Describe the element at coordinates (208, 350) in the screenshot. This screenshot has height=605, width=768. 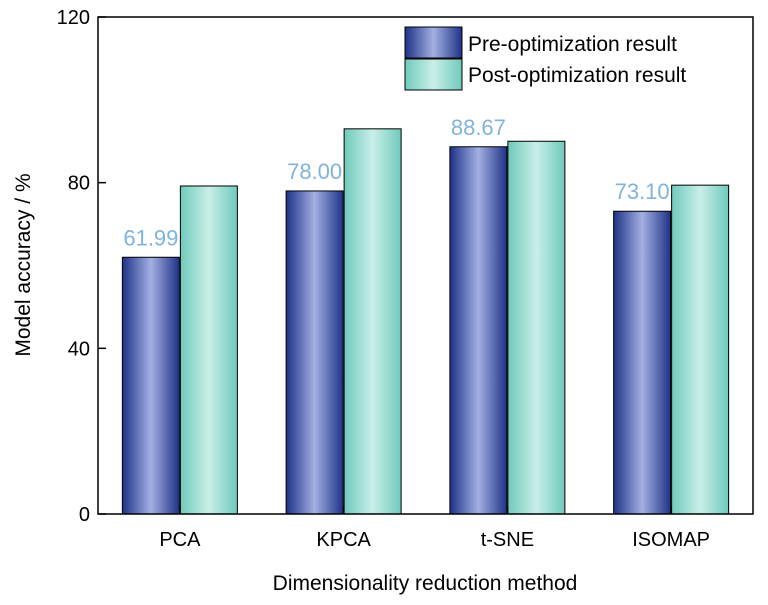
I see `bar-post-pca` at that location.